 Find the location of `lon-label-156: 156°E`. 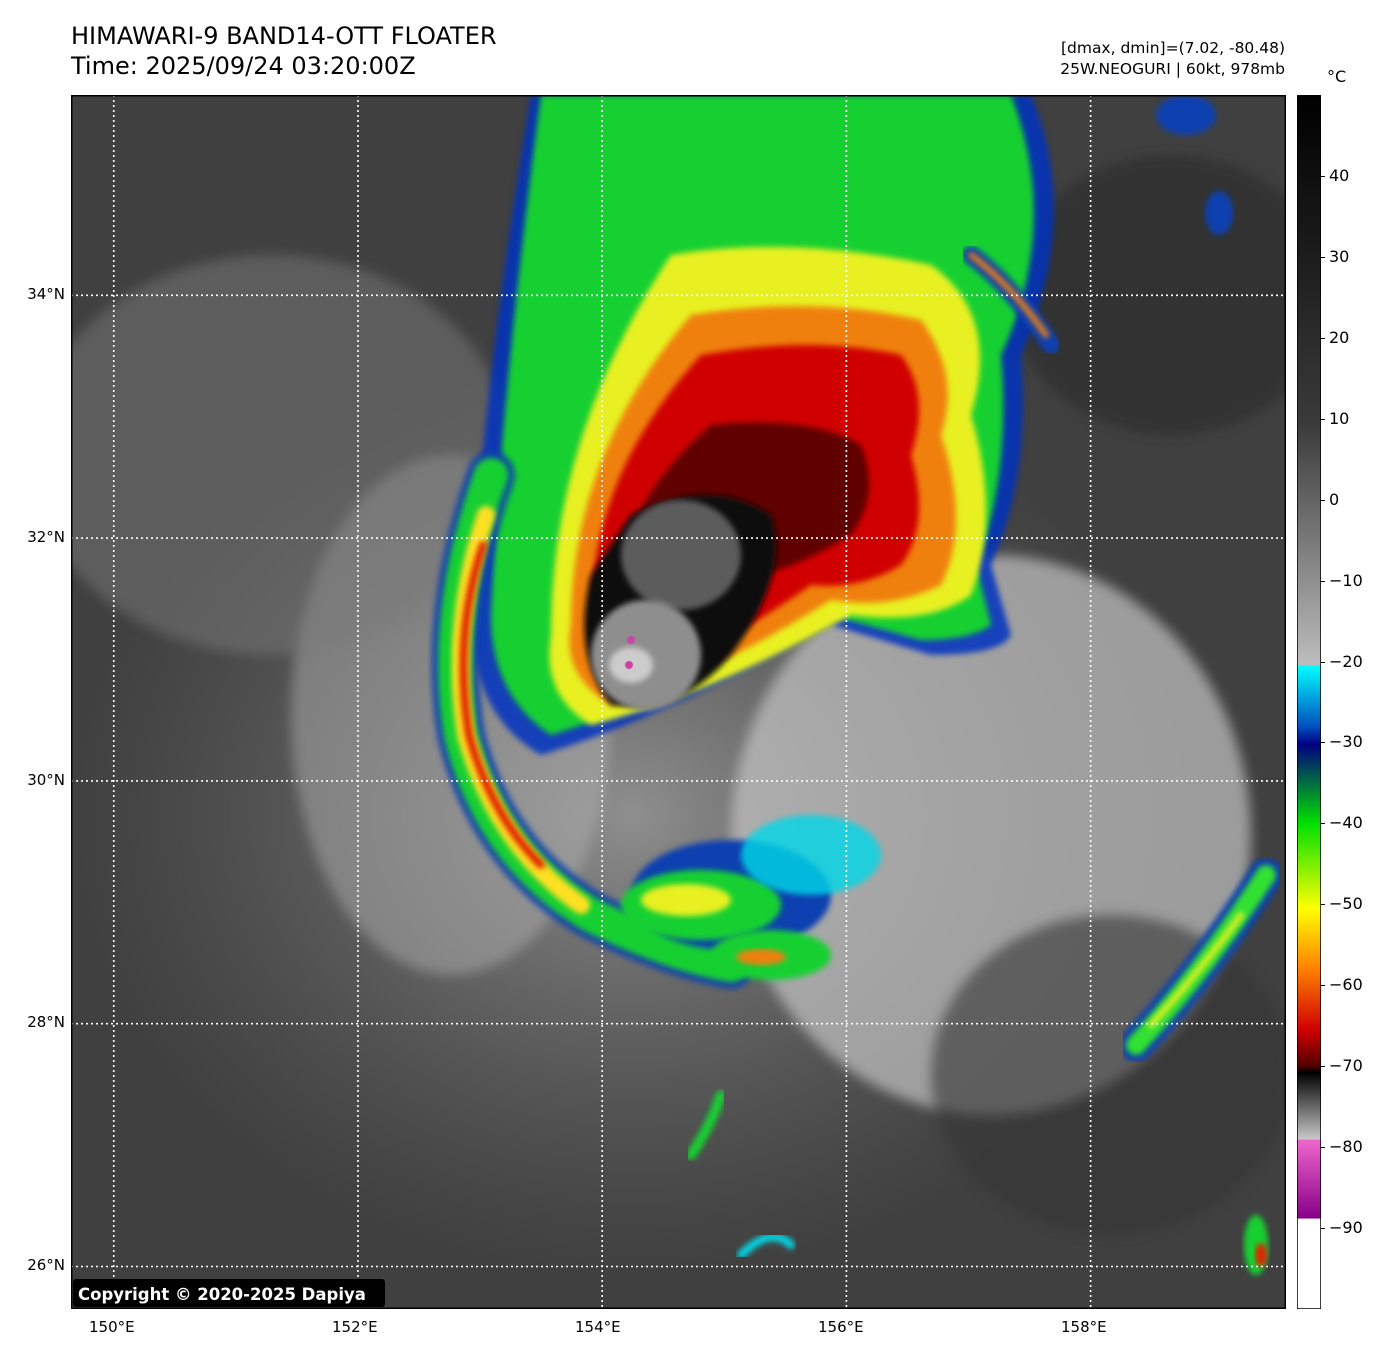

lon-label-156: 156°E is located at coordinates (841, 1327).